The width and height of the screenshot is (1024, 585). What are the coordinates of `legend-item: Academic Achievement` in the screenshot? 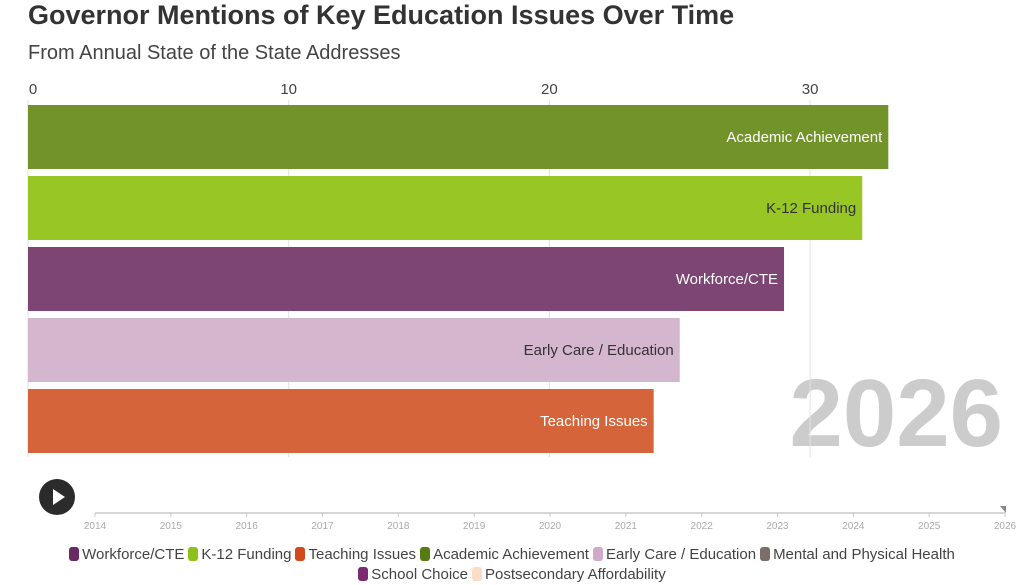 It's located at (504, 555).